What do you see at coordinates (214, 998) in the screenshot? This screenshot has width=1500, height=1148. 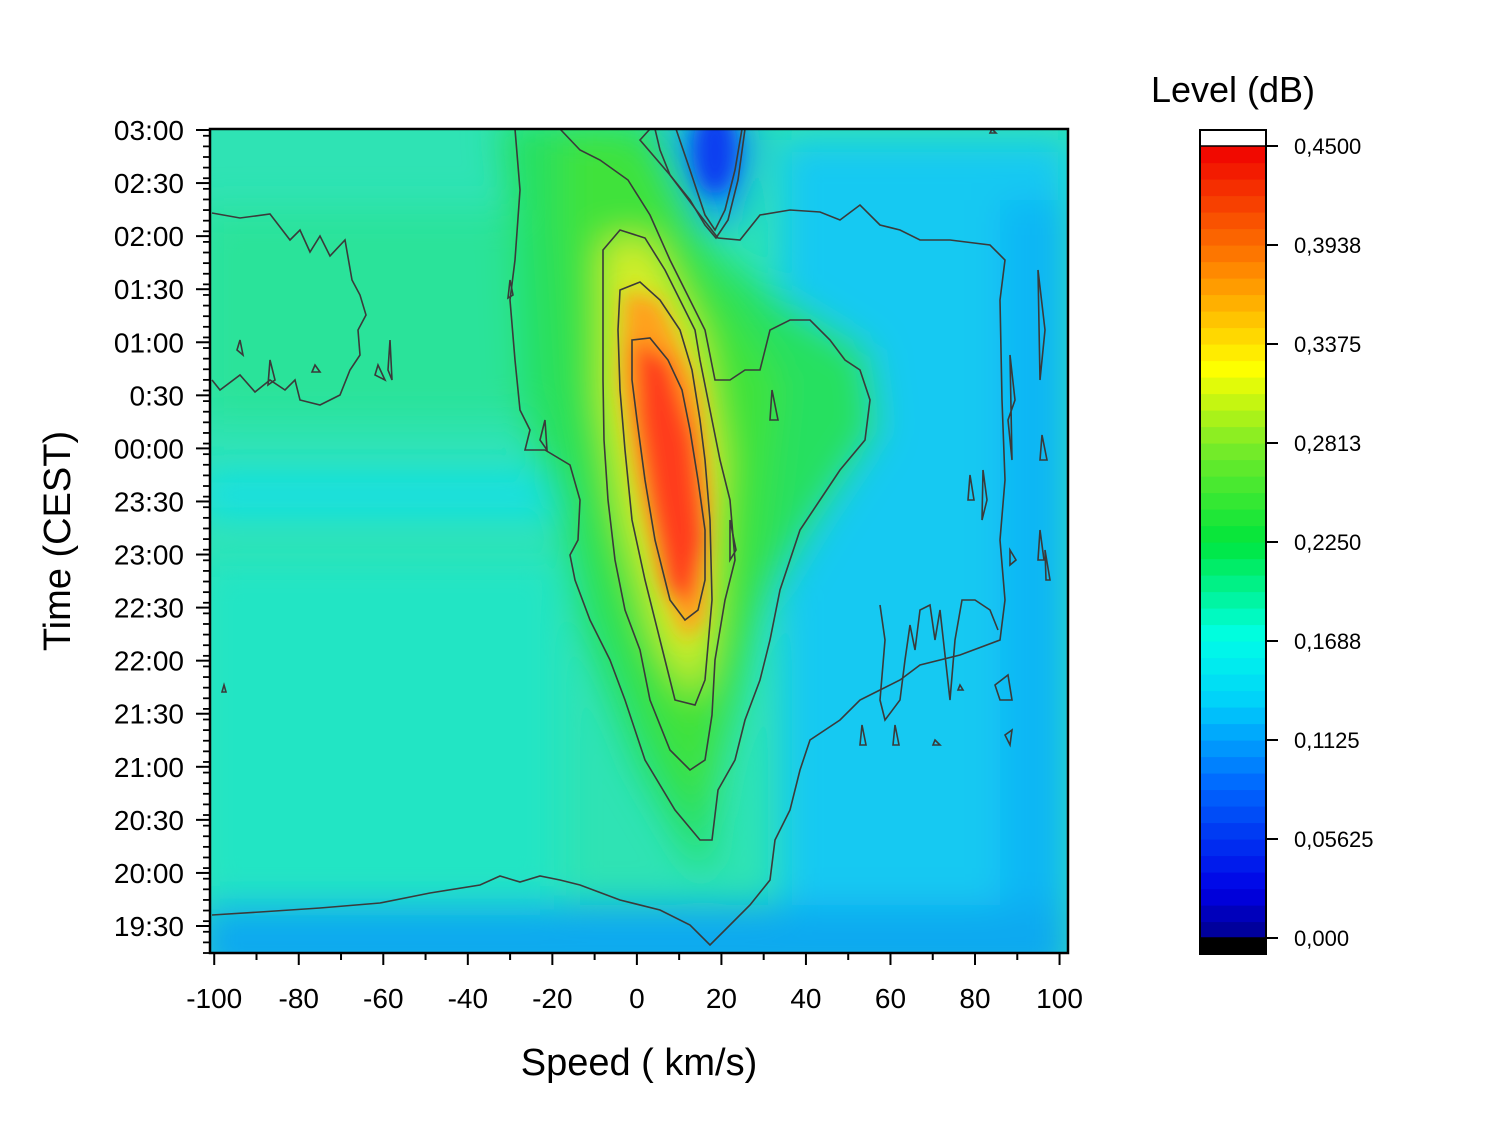 I see `x-tick-label: -100` at bounding box center [214, 998].